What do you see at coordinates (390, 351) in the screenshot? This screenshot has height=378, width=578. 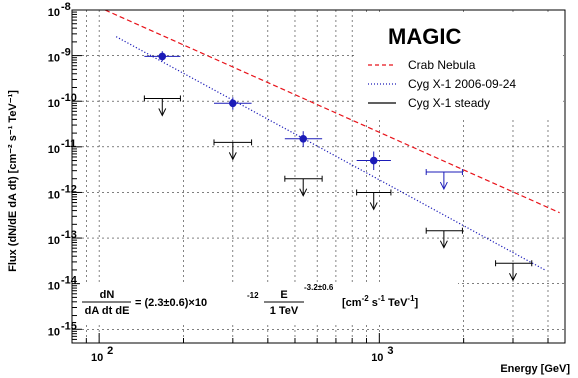 I see `x-tick-label-exponent: 3` at bounding box center [390, 351].